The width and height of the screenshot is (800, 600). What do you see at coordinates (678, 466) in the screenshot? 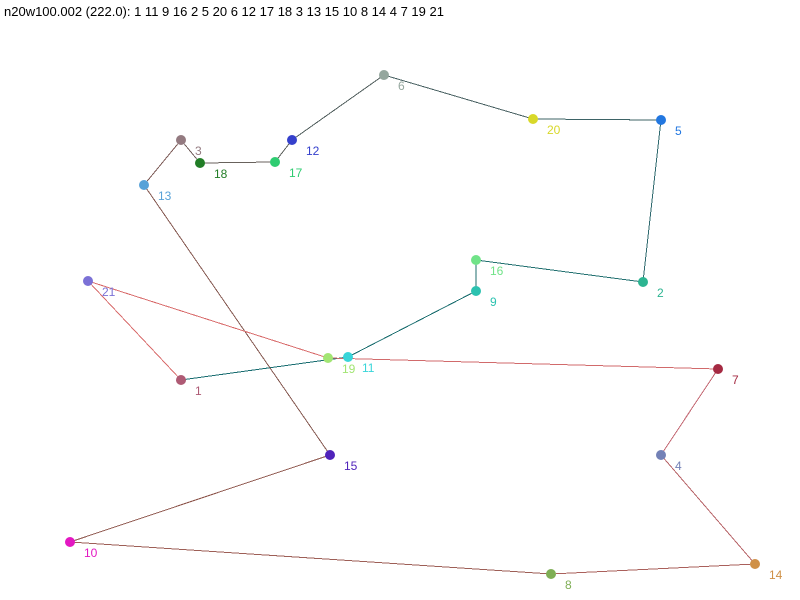
I see `node-label-4: 4` at bounding box center [678, 466].